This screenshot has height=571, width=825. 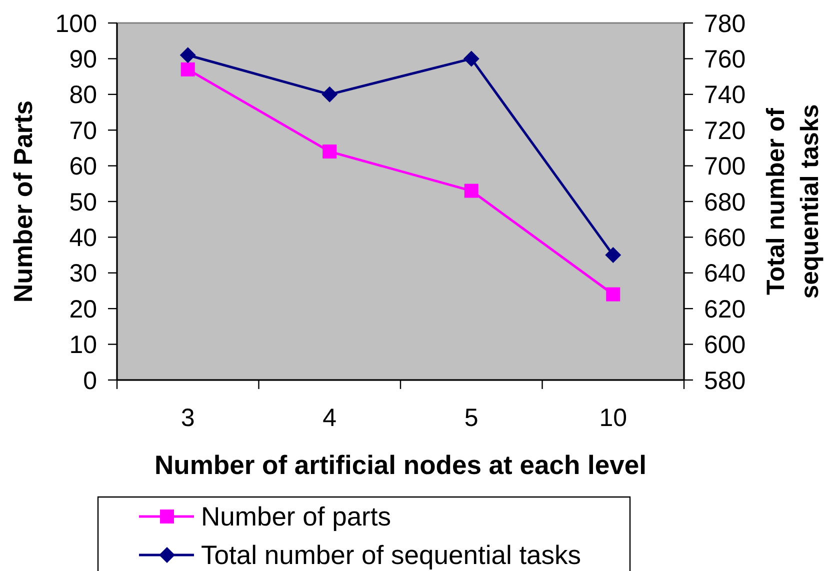 What do you see at coordinates (725, 130) in the screenshot?
I see `y2-tick-label: 720` at bounding box center [725, 130].